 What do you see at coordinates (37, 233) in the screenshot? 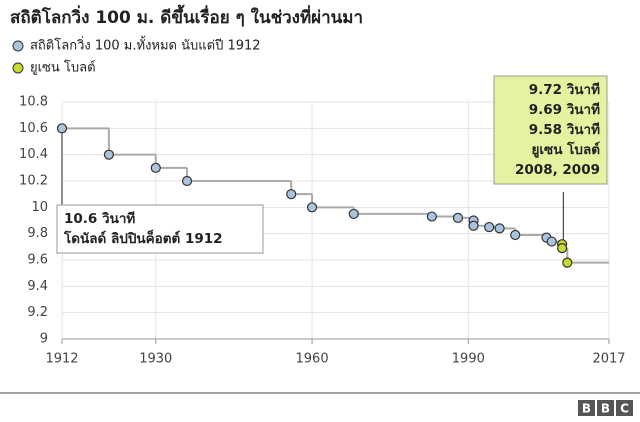
I see `y-tick-label: 9.8` at bounding box center [37, 233].